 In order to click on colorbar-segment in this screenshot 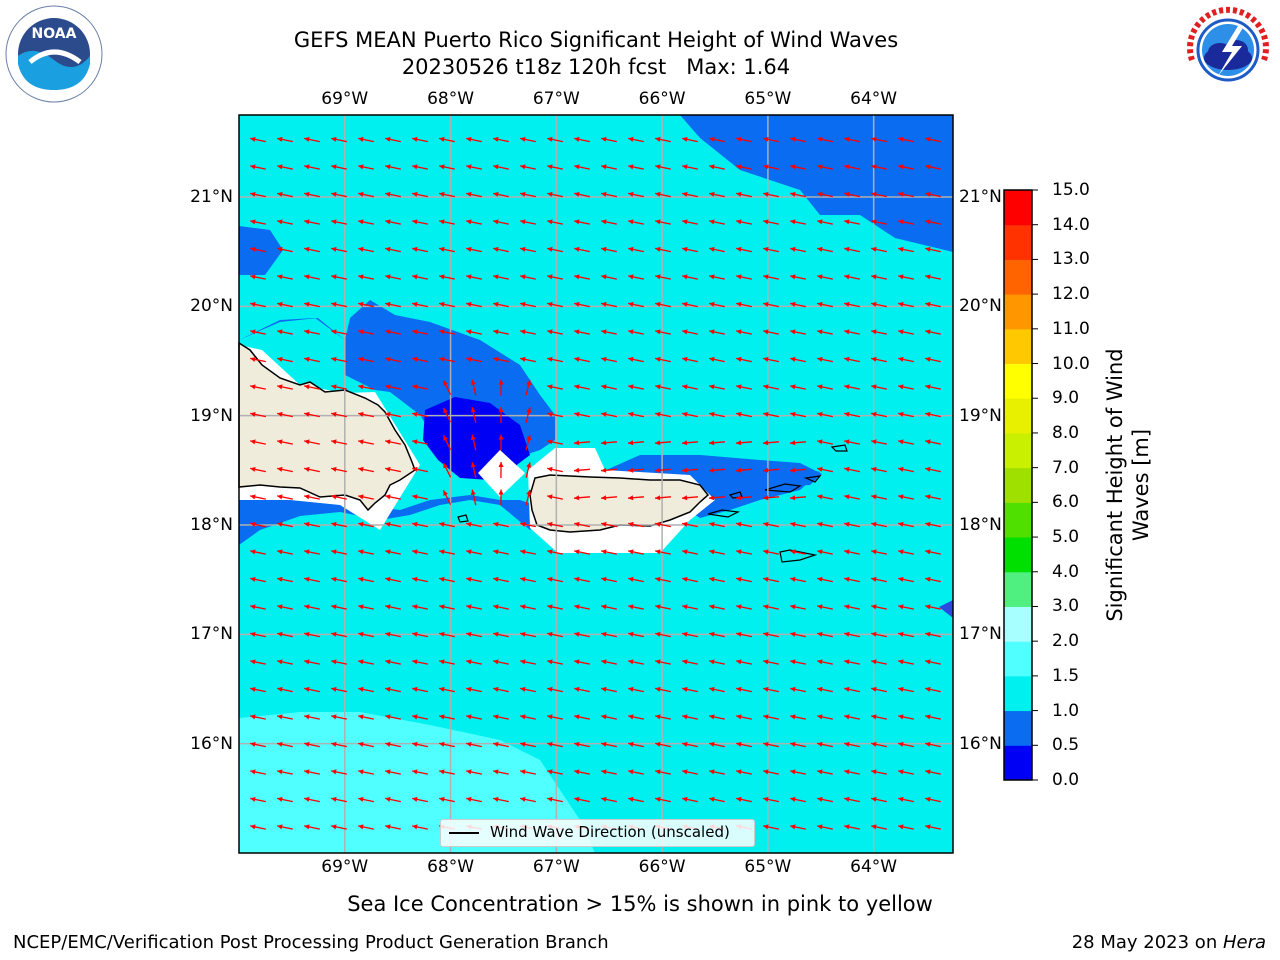, I will do `click(1018, 416)`.